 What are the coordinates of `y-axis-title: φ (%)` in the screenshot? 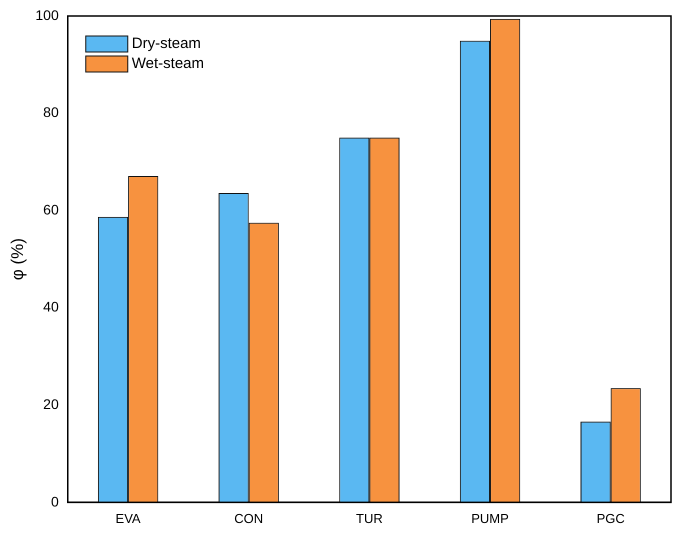 It's located at (17, 259).